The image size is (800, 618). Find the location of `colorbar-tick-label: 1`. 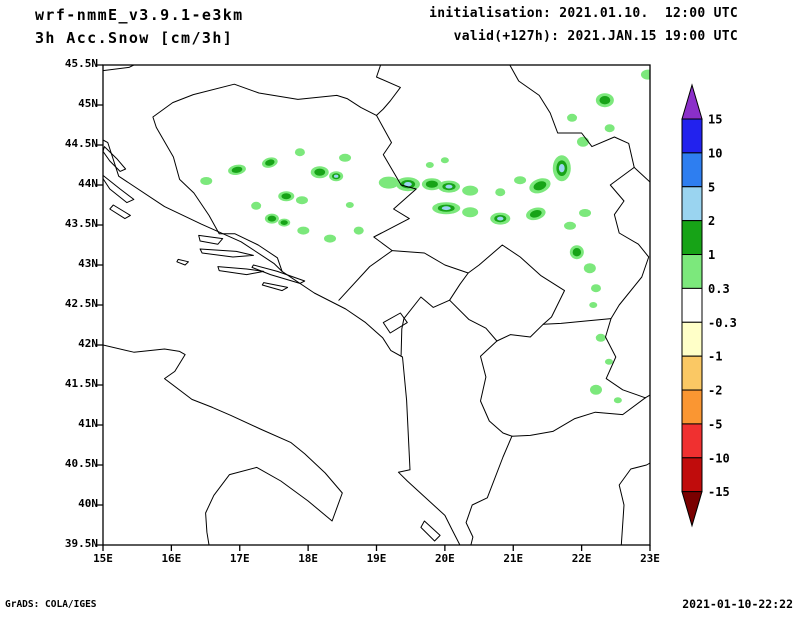

colorbar-tick-label: 1 is located at coordinates (711, 255).